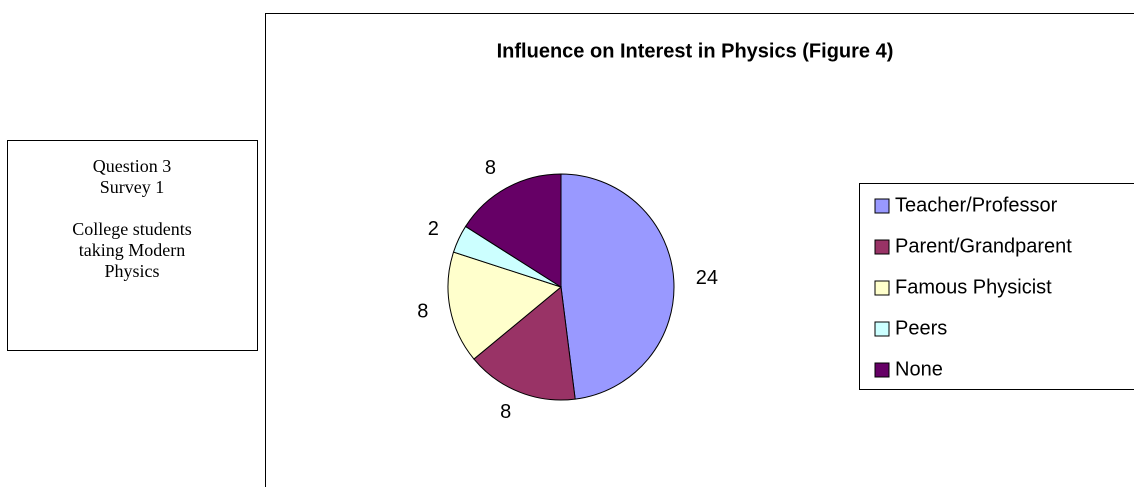 The height and width of the screenshot is (487, 1134). What do you see at coordinates (132, 187) in the screenshot?
I see `note-line: Survey 1` at bounding box center [132, 187].